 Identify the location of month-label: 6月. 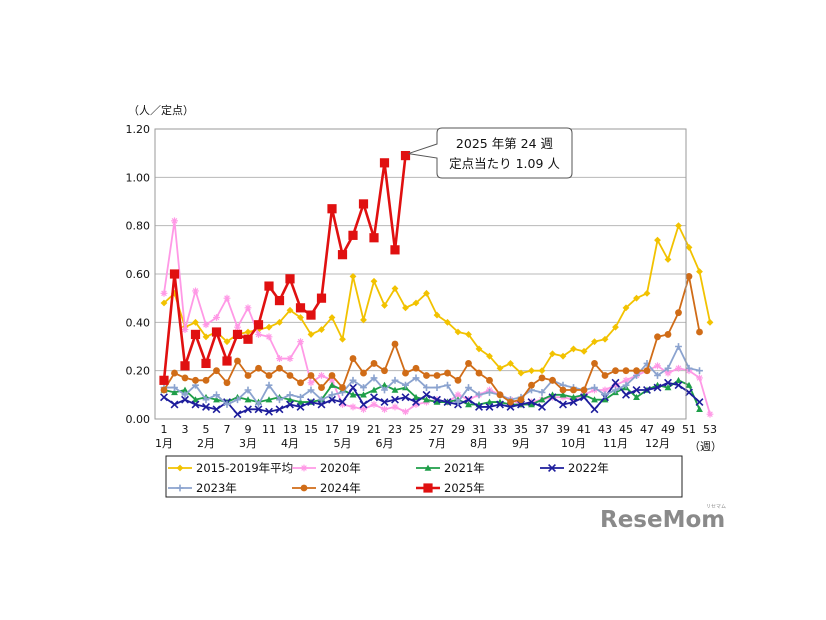
(385, 443).